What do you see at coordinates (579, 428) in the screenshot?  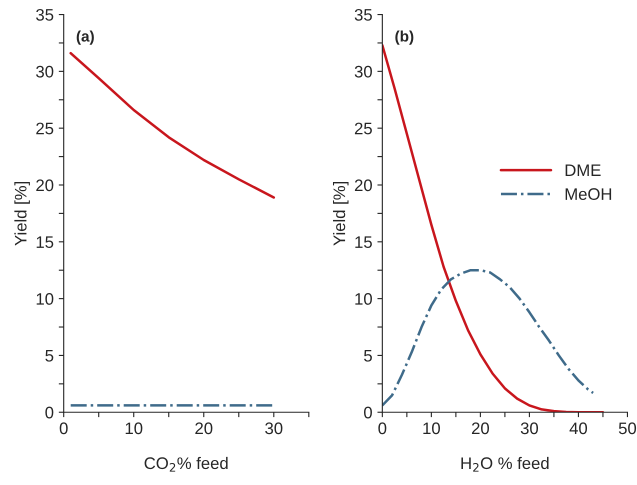 I see `x-tick-label: 40` at bounding box center [579, 428].